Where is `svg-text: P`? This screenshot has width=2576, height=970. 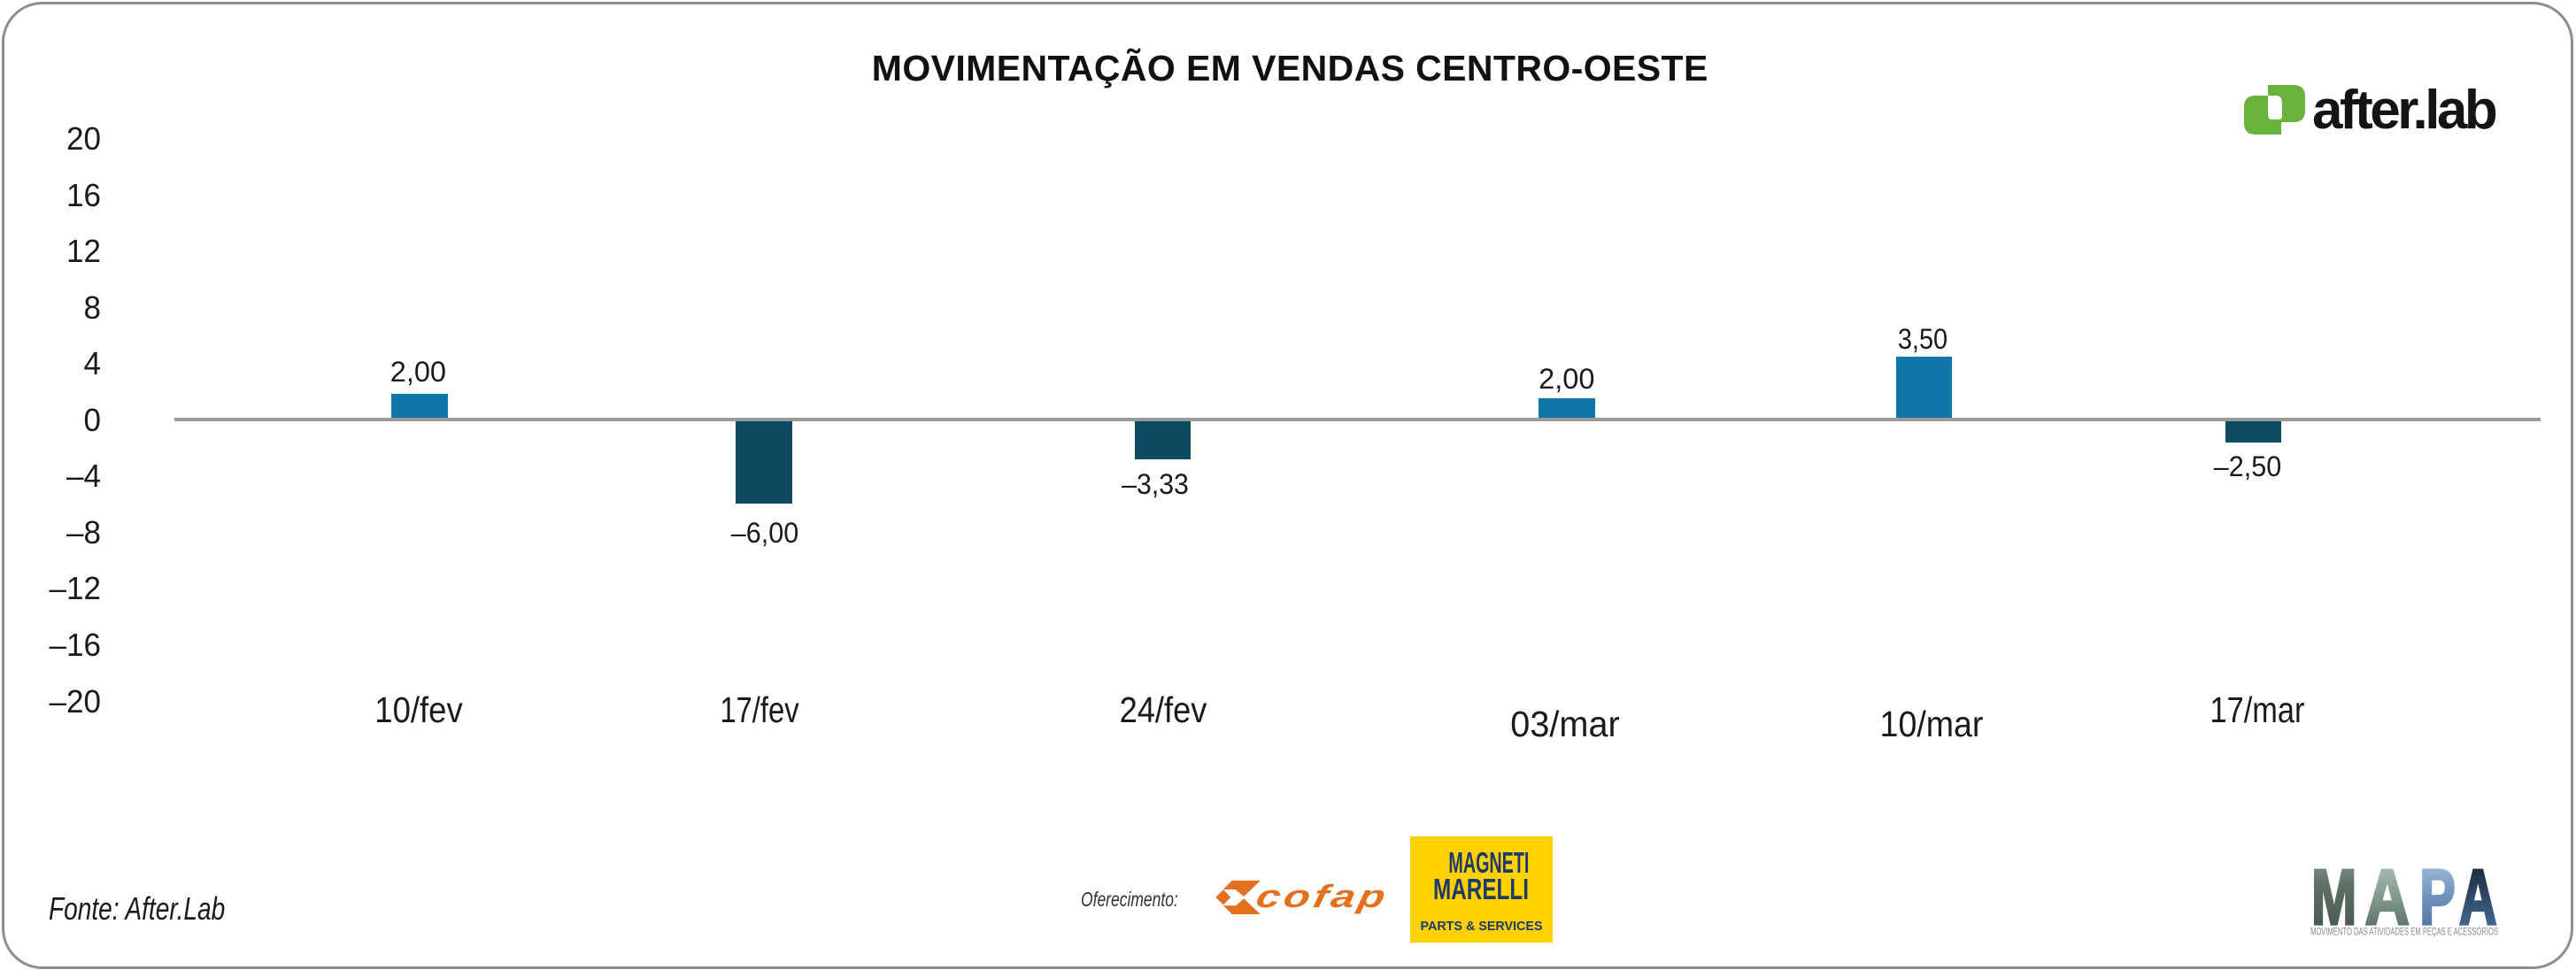 svg-text: P is located at coordinates (2437, 898).